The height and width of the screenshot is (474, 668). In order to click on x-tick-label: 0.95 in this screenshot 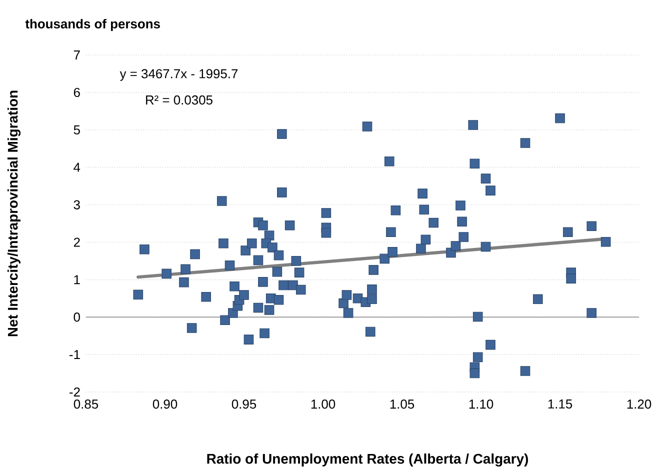, I will do `click(244, 404)`.